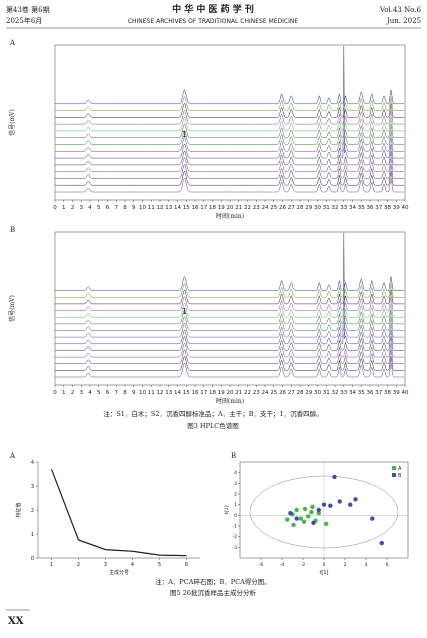  What do you see at coordinates (233, 456) in the screenshot?
I see `panel-label: B` at bounding box center [233, 456].